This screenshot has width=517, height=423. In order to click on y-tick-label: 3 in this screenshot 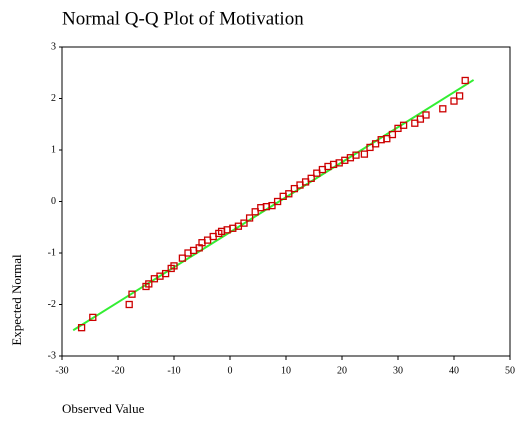, I will do `click(53, 46)`.